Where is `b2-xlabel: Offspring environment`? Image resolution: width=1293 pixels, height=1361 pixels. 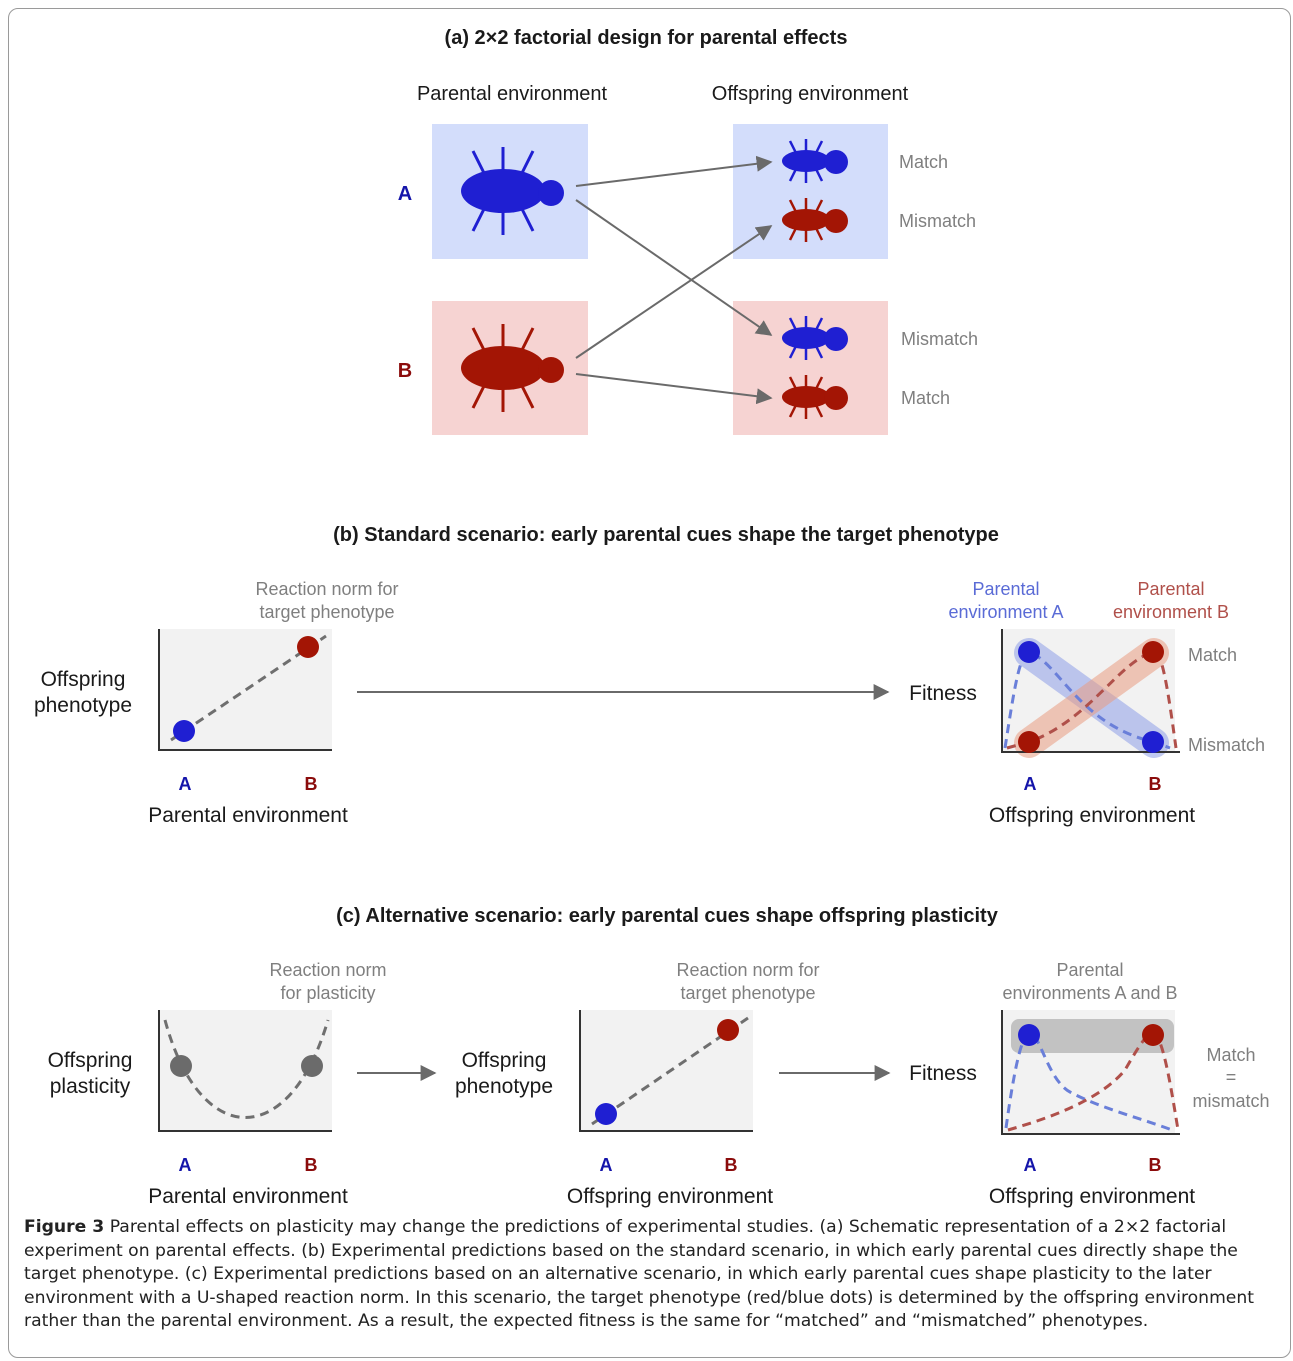 b2-xlabel: Offspring environment is located at coordinates (1092, 815).